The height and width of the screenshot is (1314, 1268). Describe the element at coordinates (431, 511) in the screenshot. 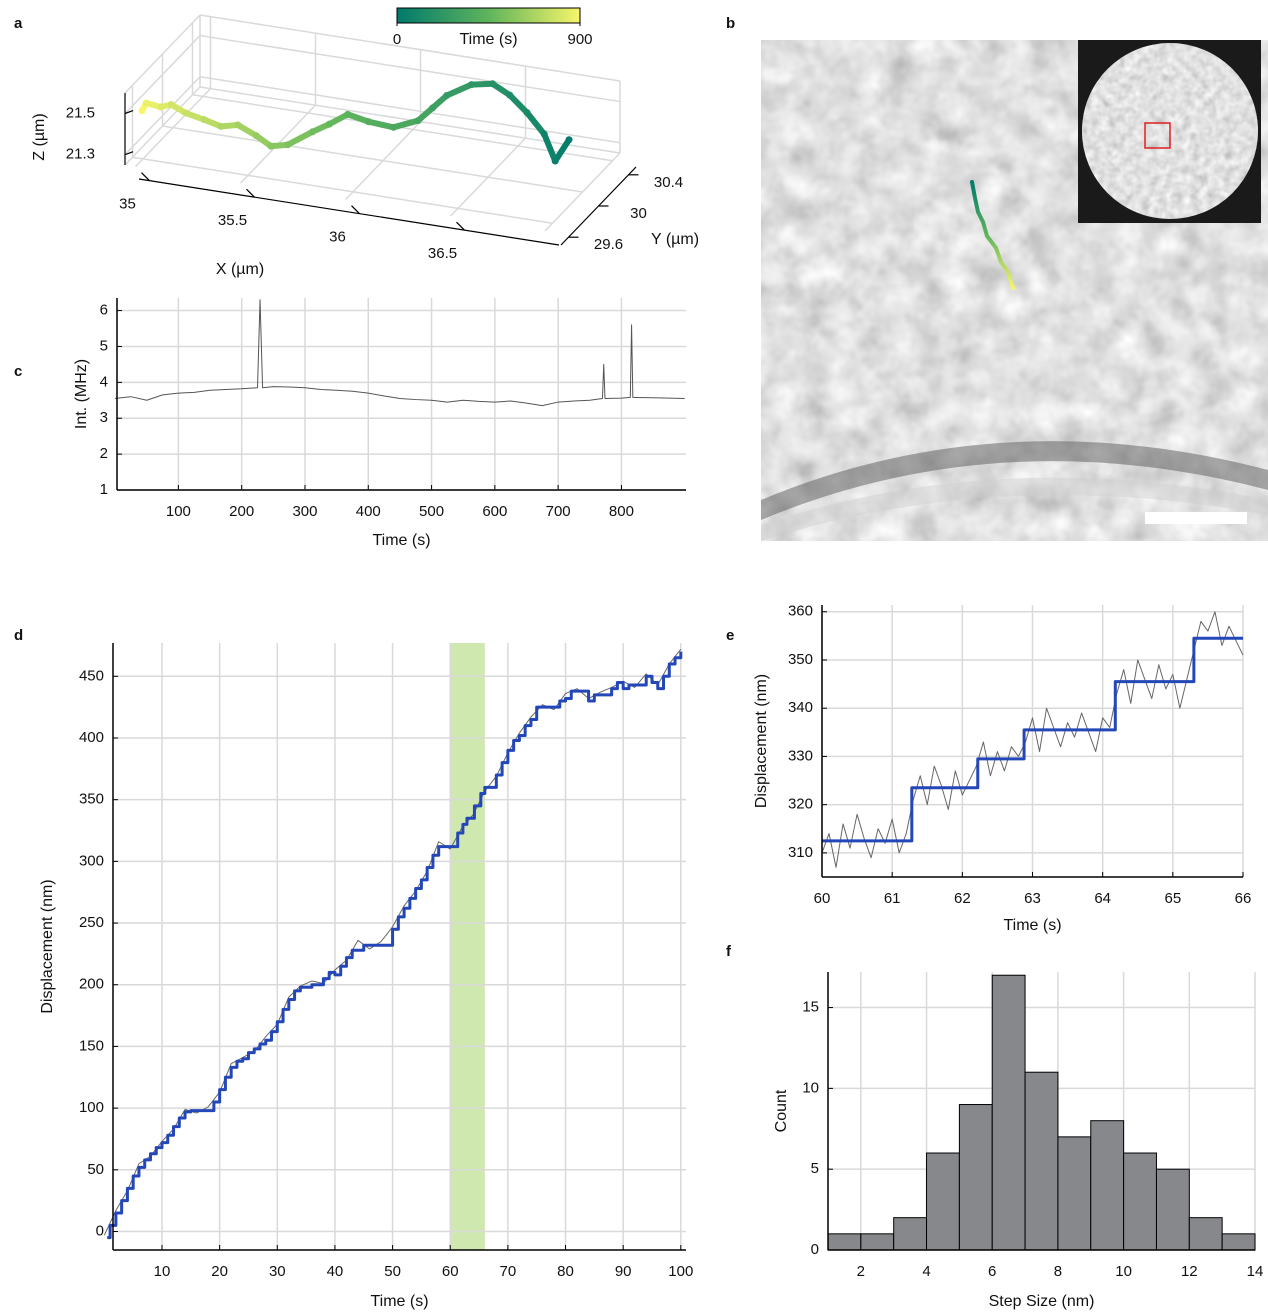

I see `x-tick-label: 500` at that location.